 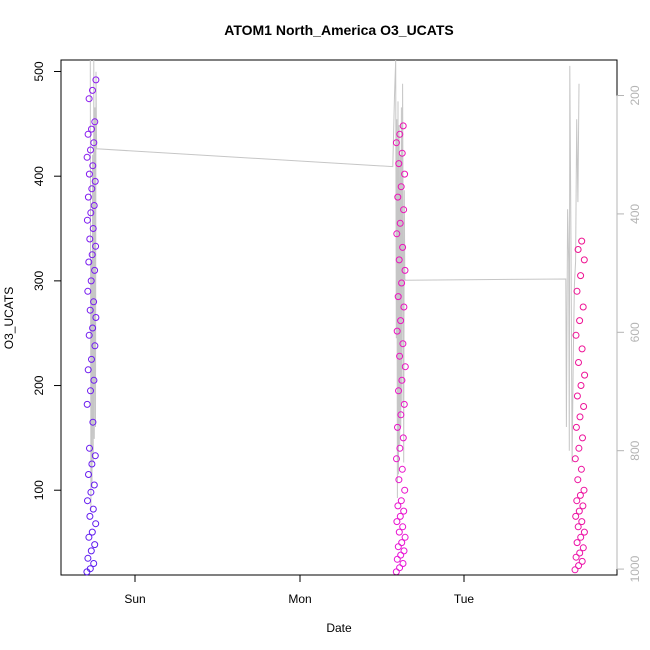 I want to click on right-tick-label: 1000, so click(x=635, y=568).